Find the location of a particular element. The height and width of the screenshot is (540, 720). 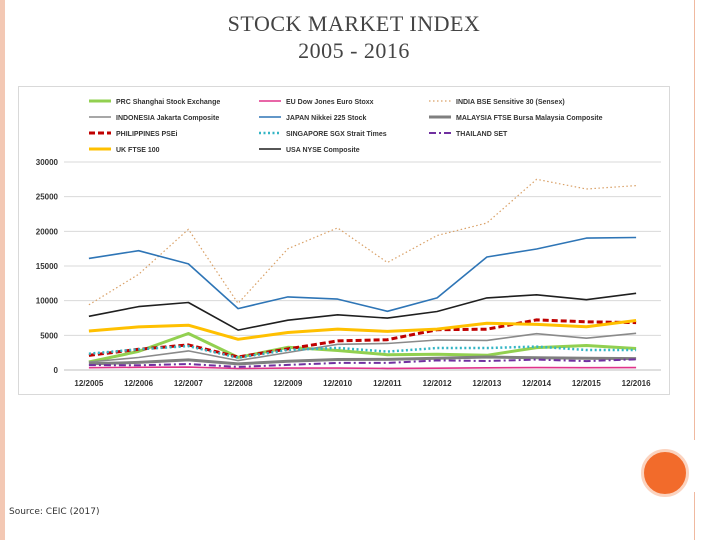

y-tick-label: 15000 is located at coordinates (47, 266).